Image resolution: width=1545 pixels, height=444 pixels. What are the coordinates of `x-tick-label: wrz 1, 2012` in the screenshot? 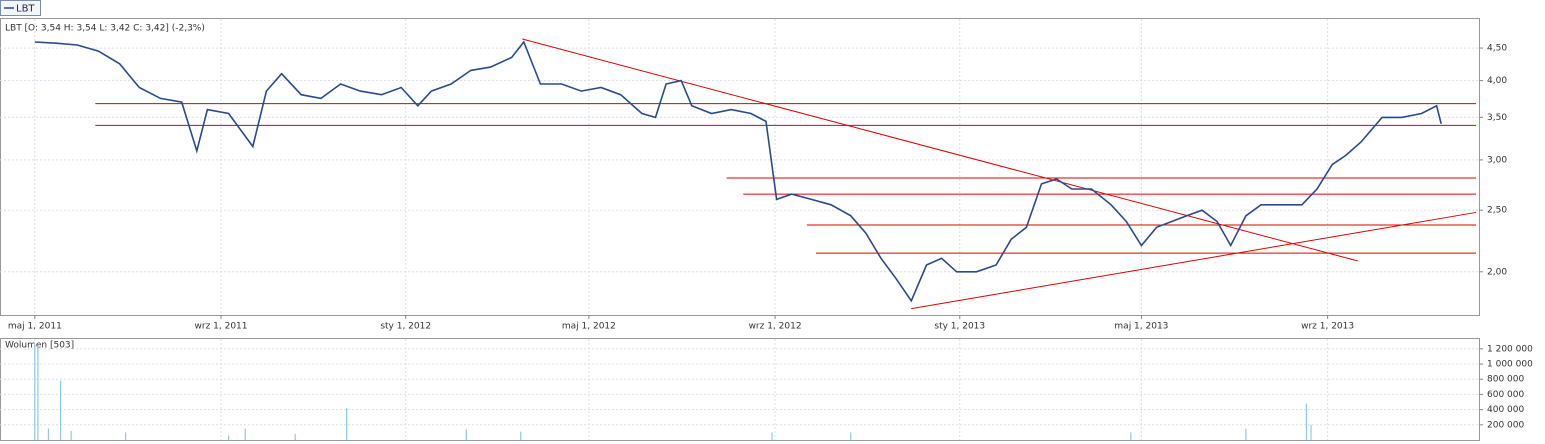 It's located at (775, 327).